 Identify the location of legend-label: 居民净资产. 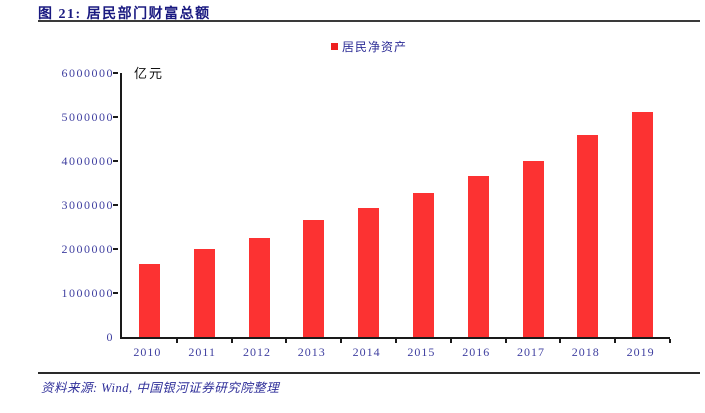
(375, 47).